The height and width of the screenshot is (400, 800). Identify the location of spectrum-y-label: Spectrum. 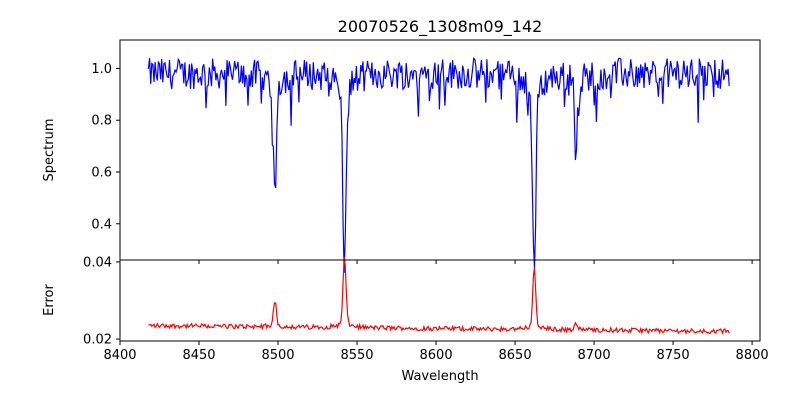
(49, 150).